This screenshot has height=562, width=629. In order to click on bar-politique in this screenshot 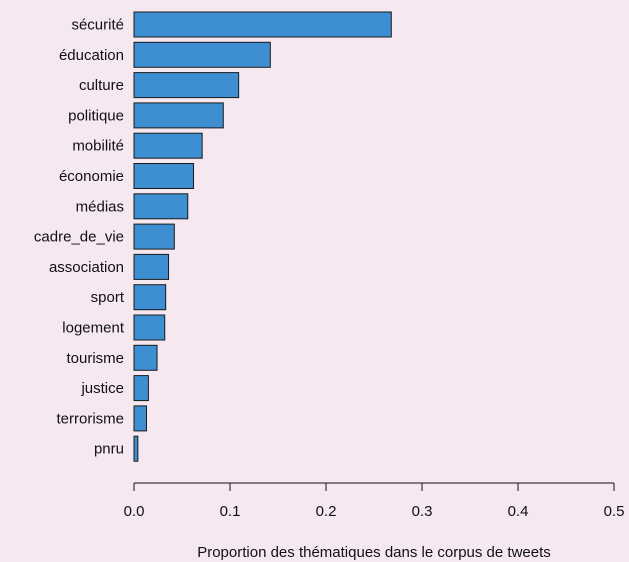, I will do `click(178, 115)`.